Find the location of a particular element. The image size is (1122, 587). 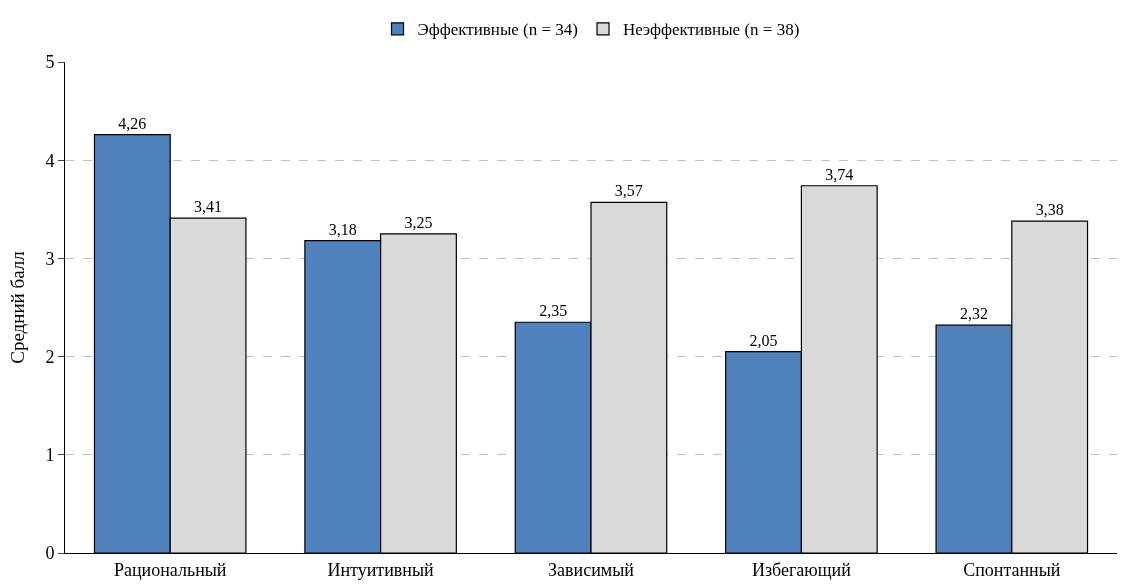

y-tick-label: 5 is located at coordinates (50, 62).